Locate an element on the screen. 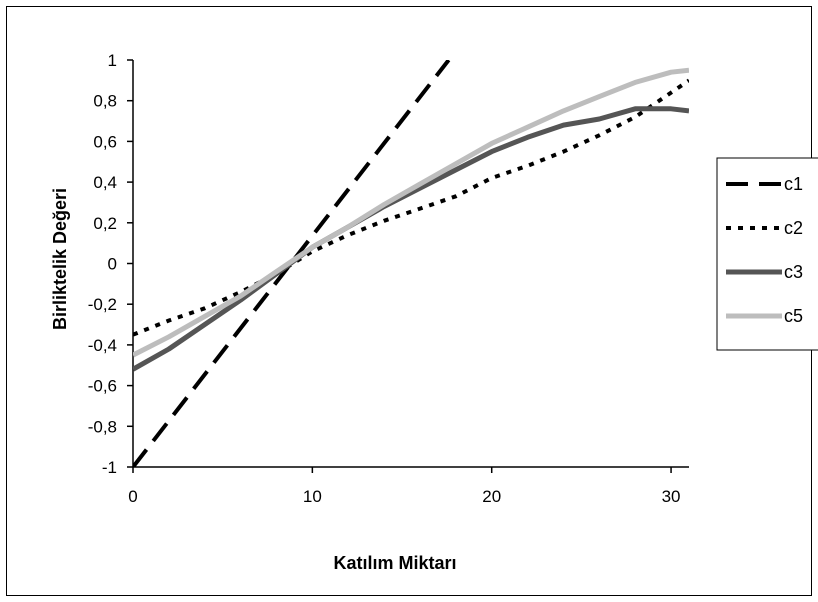 Image resolution: width=818 pixels, height=602 pixels. x-tick-label: 0 is located at coordinates (132, 496).